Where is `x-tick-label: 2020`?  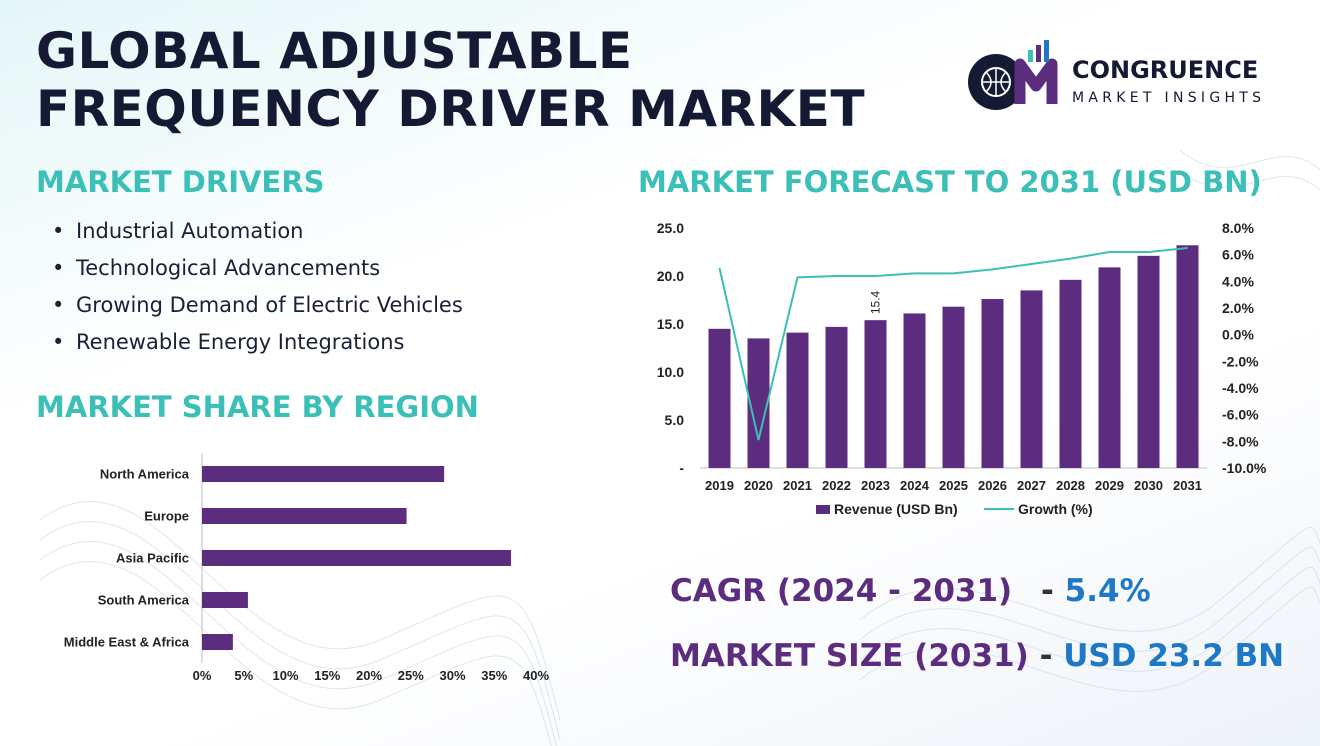 x-tick-label: 2020 is located at coordinates (758, 485).